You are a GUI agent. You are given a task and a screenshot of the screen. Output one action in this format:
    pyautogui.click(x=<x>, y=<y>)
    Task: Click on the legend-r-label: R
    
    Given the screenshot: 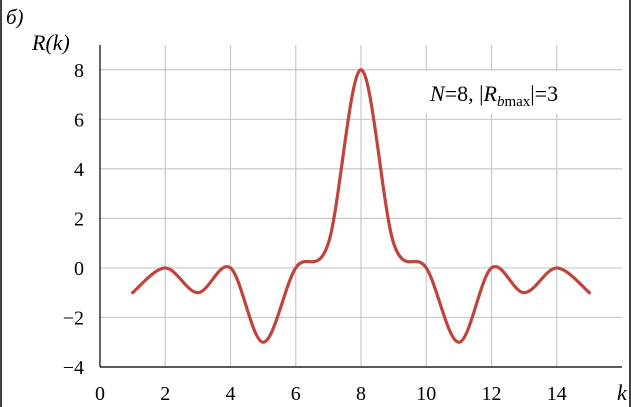 What is the action you would take?
    pyautogui.click(x=490, y=93)
    